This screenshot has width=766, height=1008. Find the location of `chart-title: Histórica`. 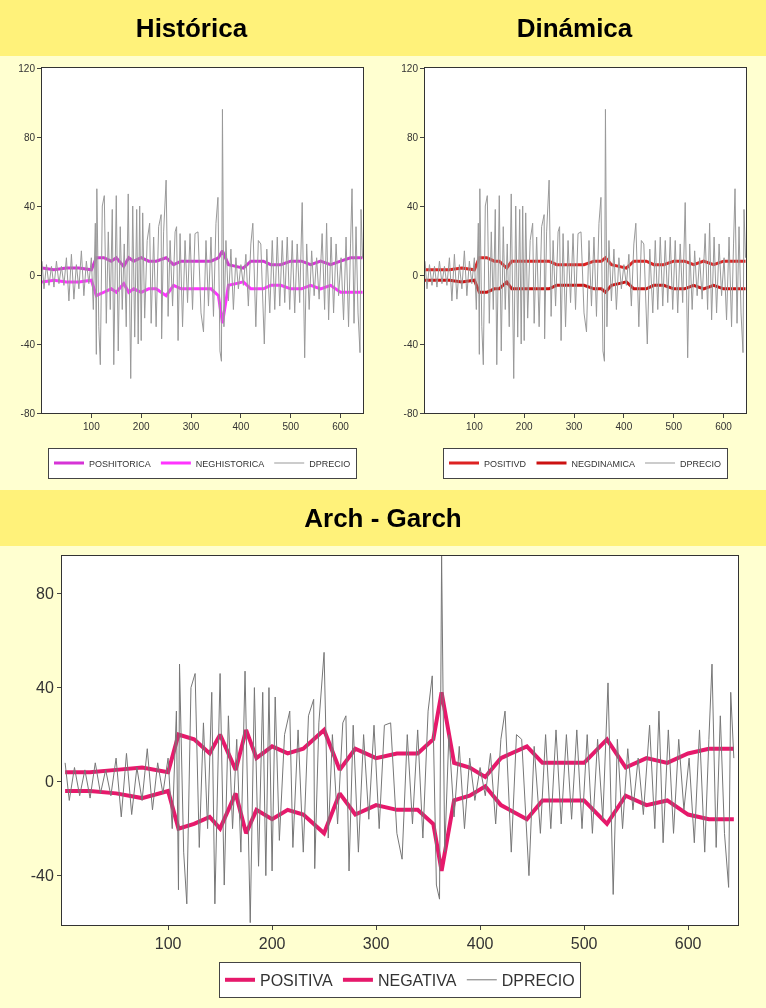

chart-title: Histórica is located at coordinates (191, 28).